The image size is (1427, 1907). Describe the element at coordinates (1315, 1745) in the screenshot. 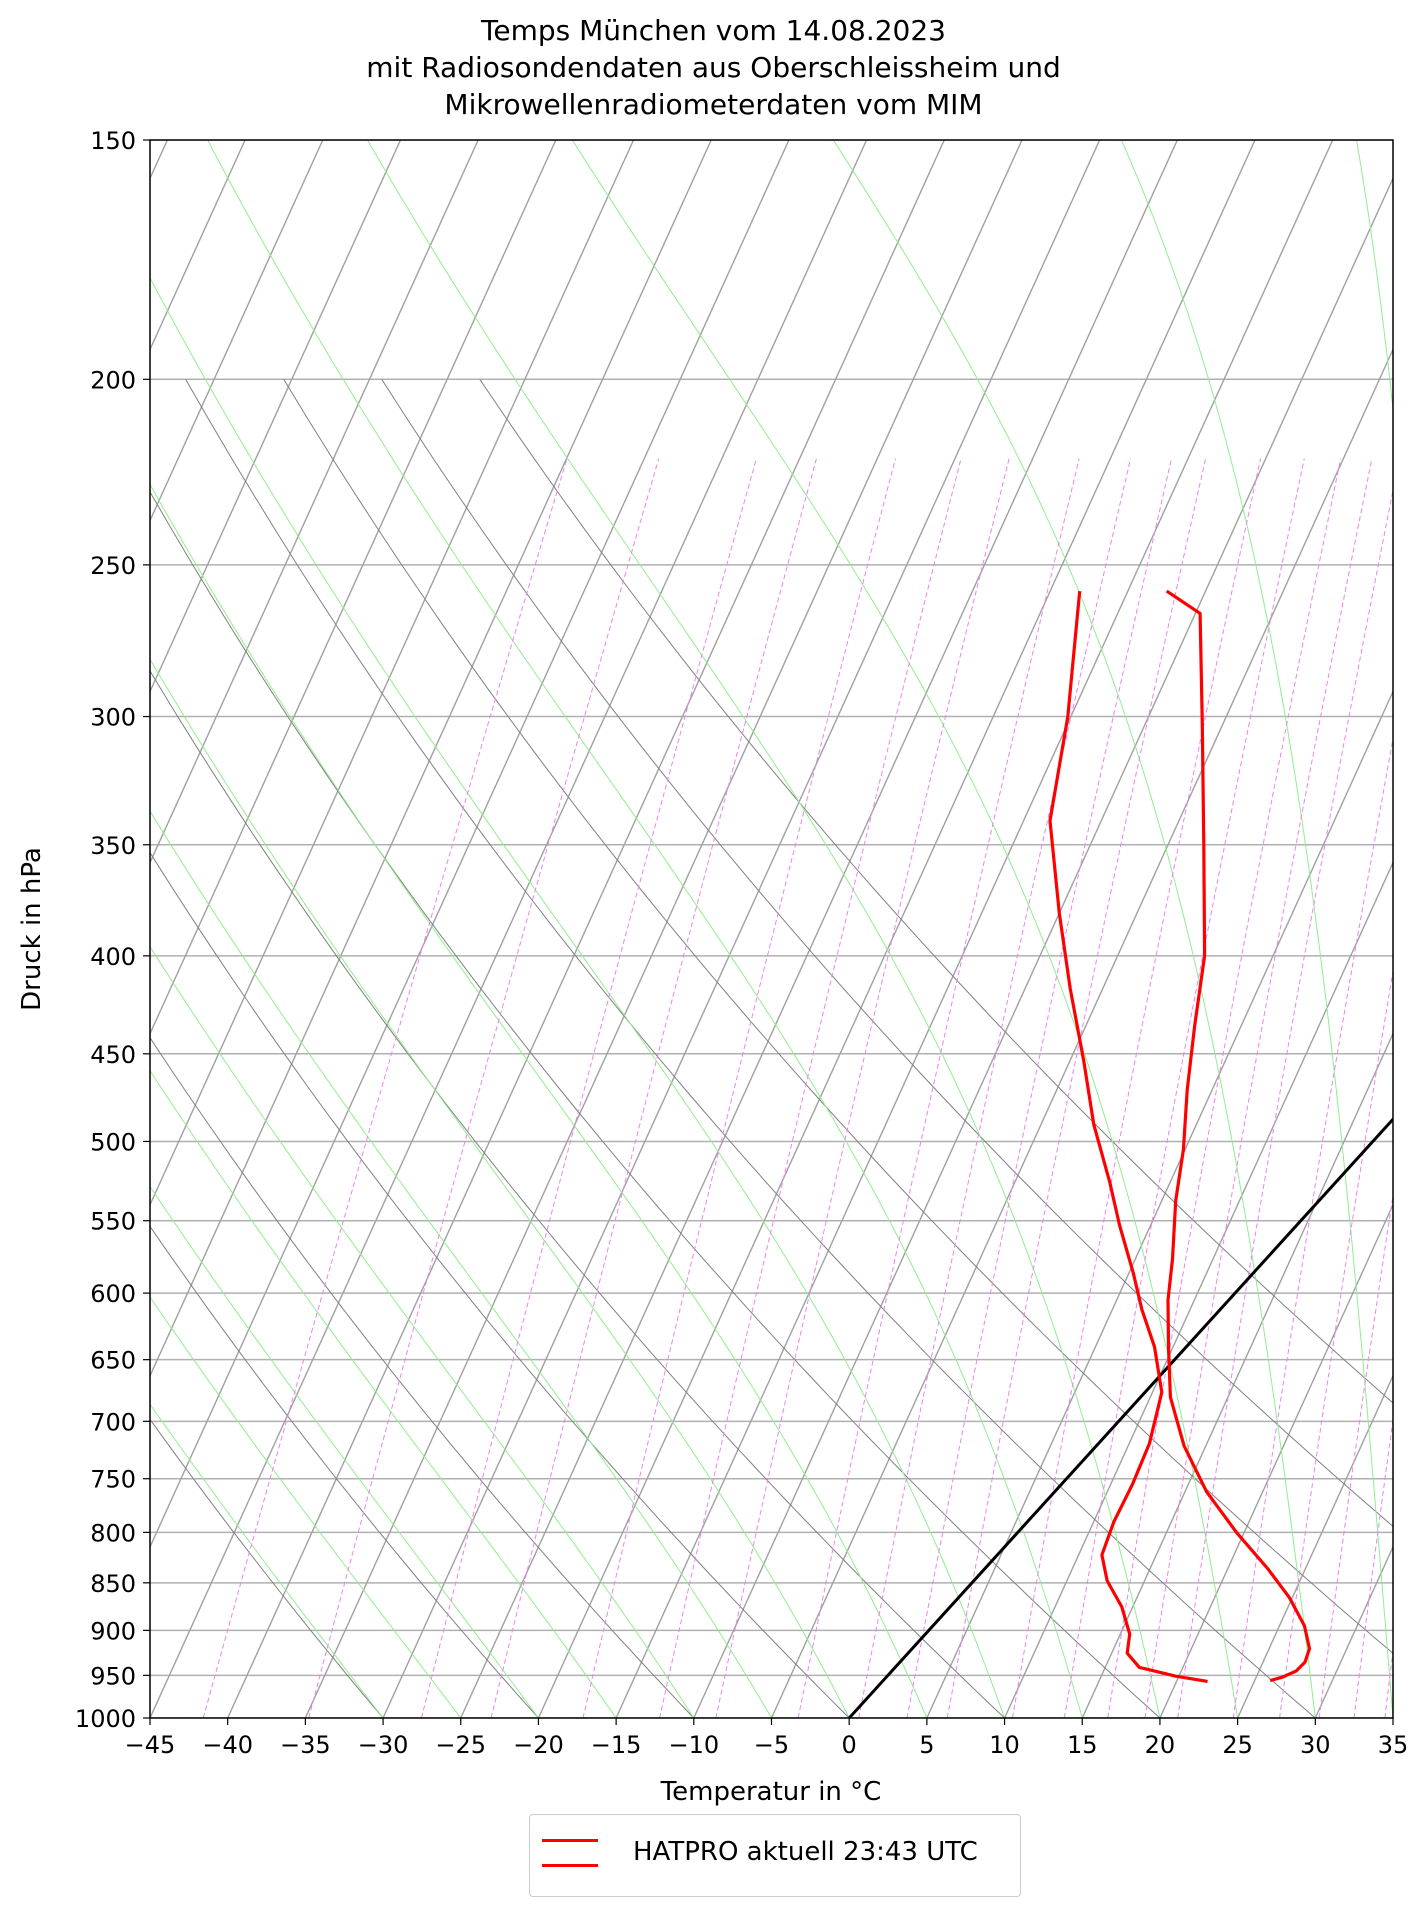

I see `x-tick-label: 30` at that location.